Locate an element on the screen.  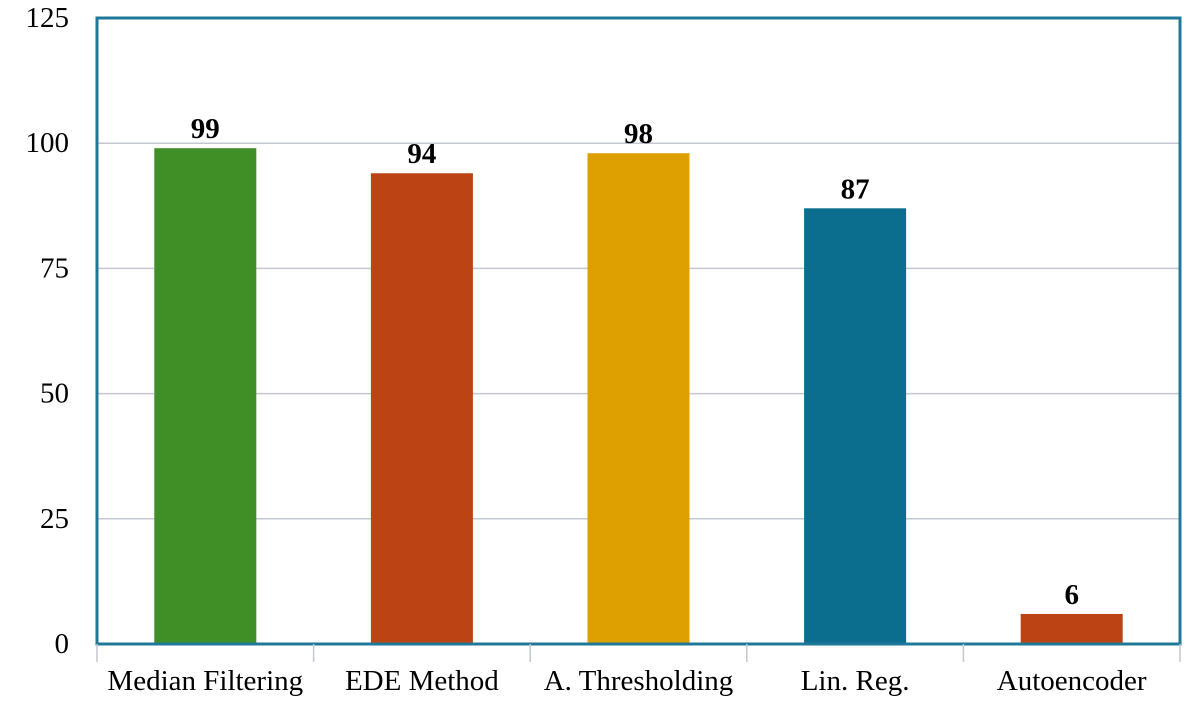
bar-value-label: 94 is located at coordinates (421, 154).